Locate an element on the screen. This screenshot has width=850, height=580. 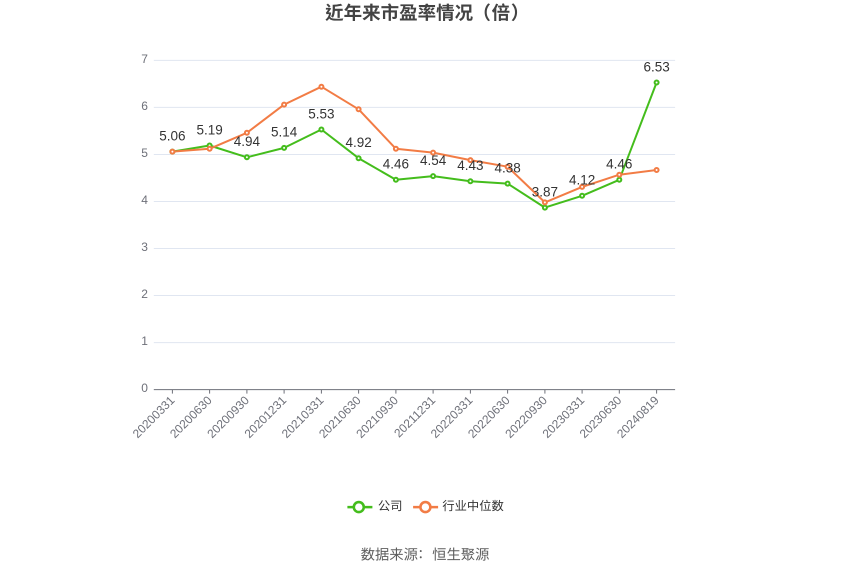
svg-text: 4 is located at coordinates (144, 200).